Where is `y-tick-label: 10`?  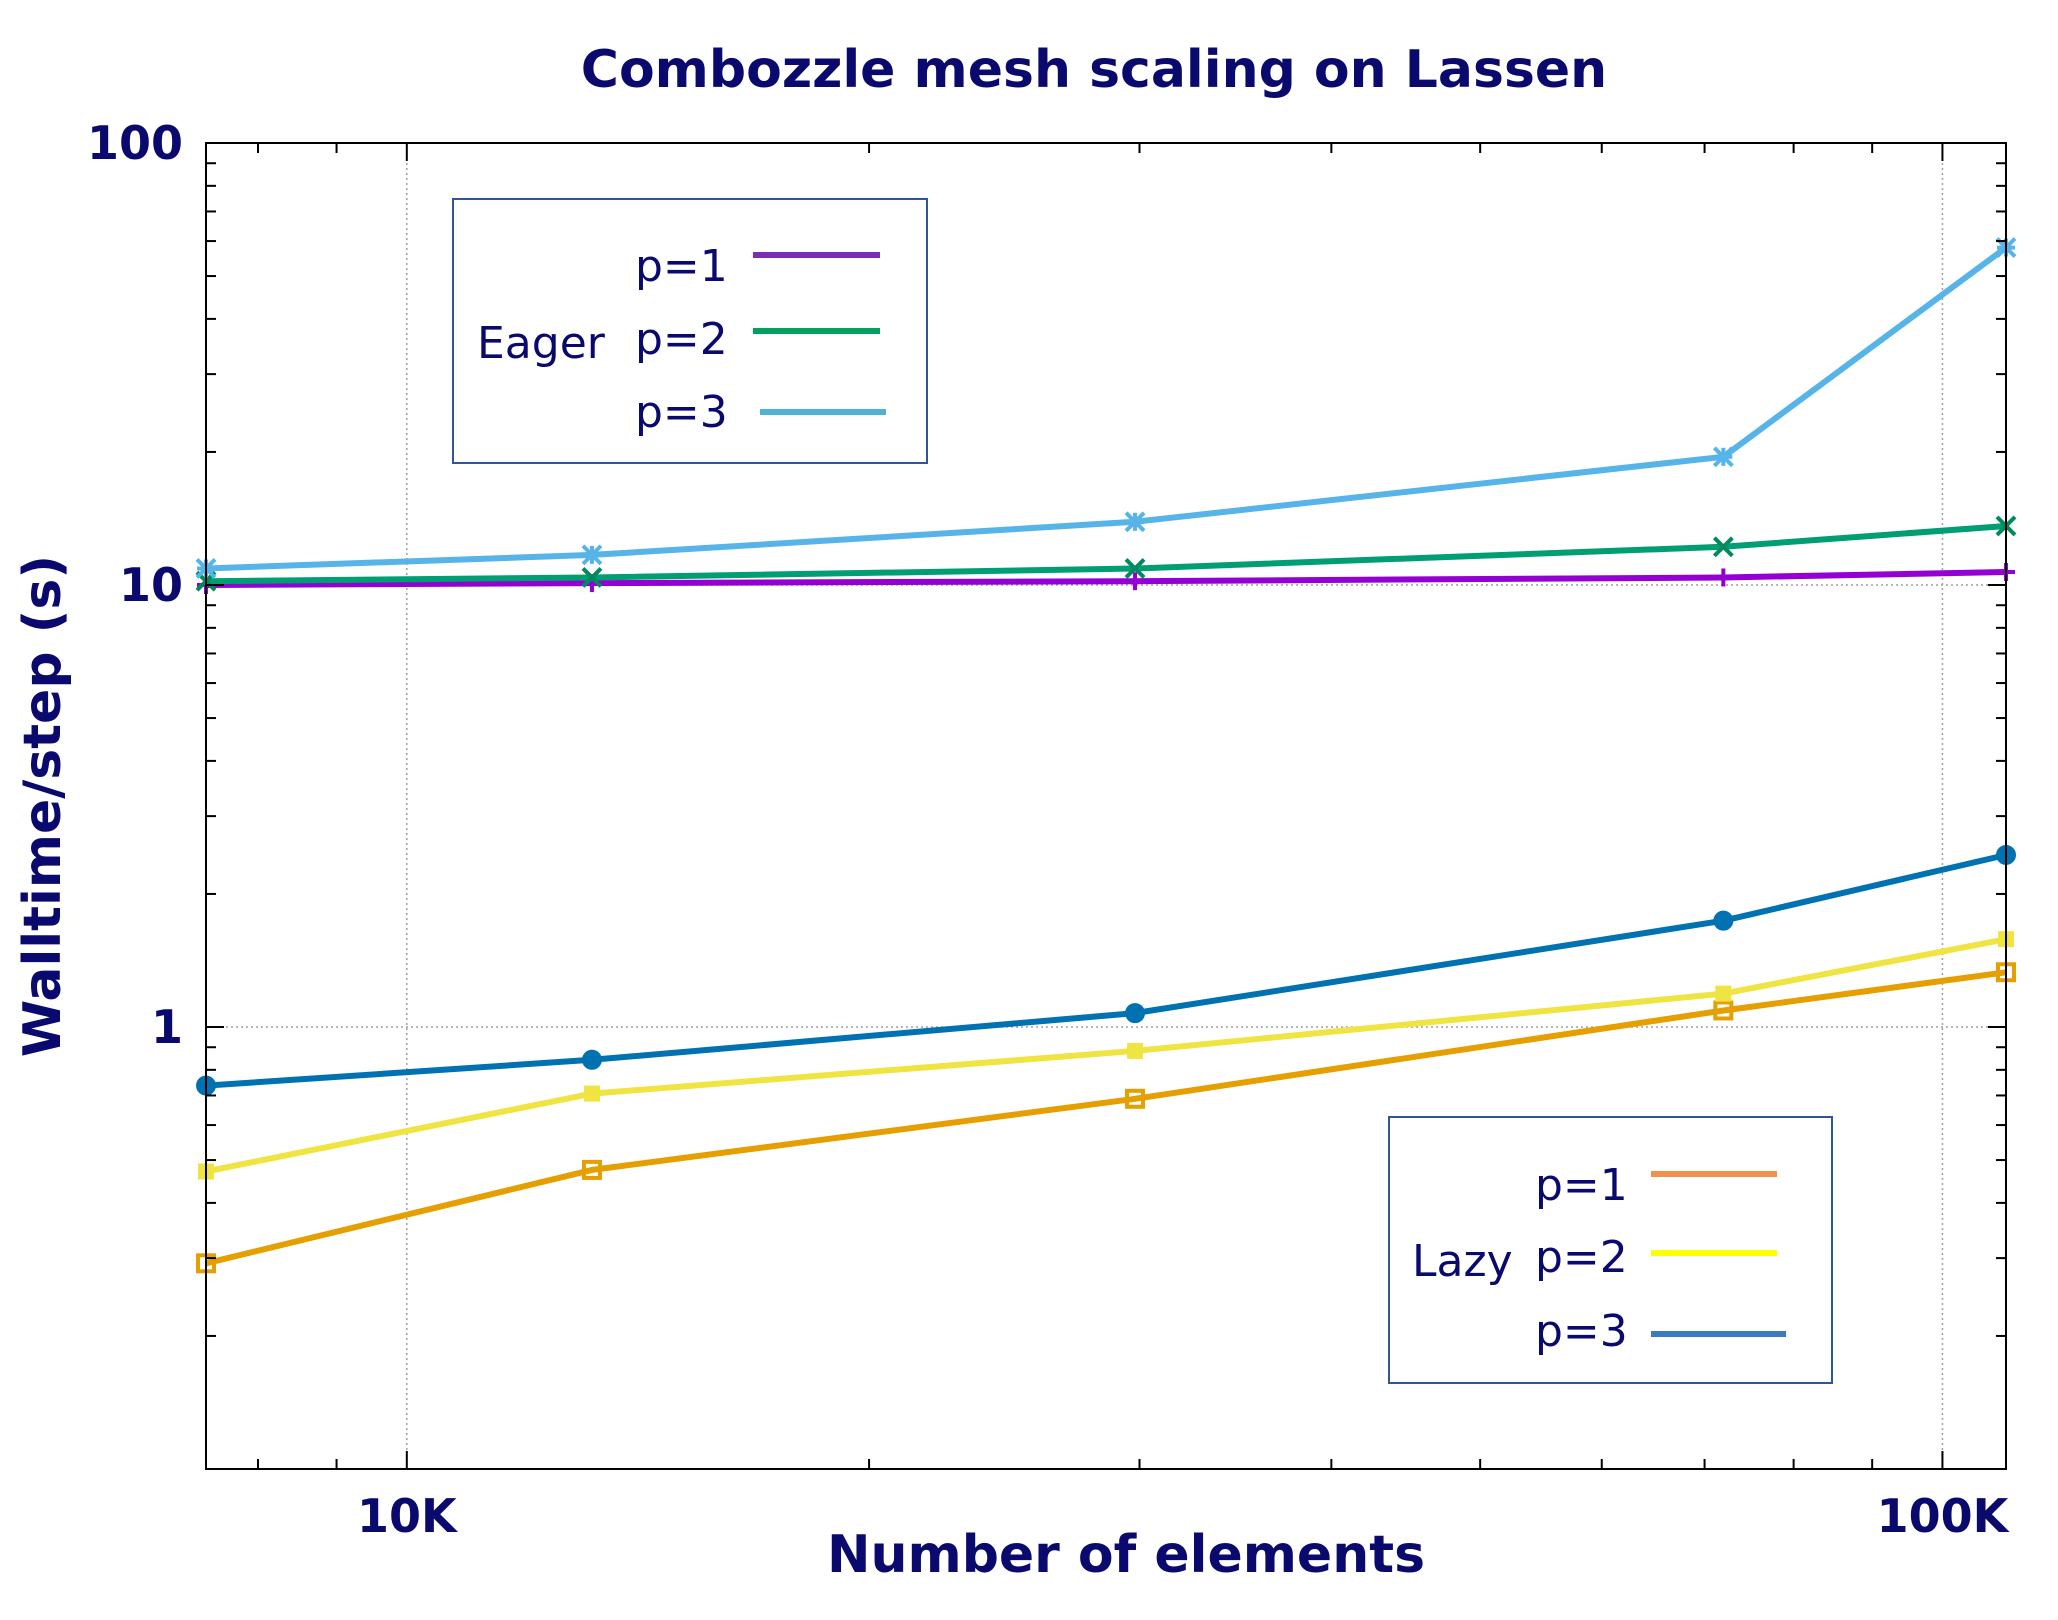
y-tick-label: 10 is located at coordinates (151, 585).